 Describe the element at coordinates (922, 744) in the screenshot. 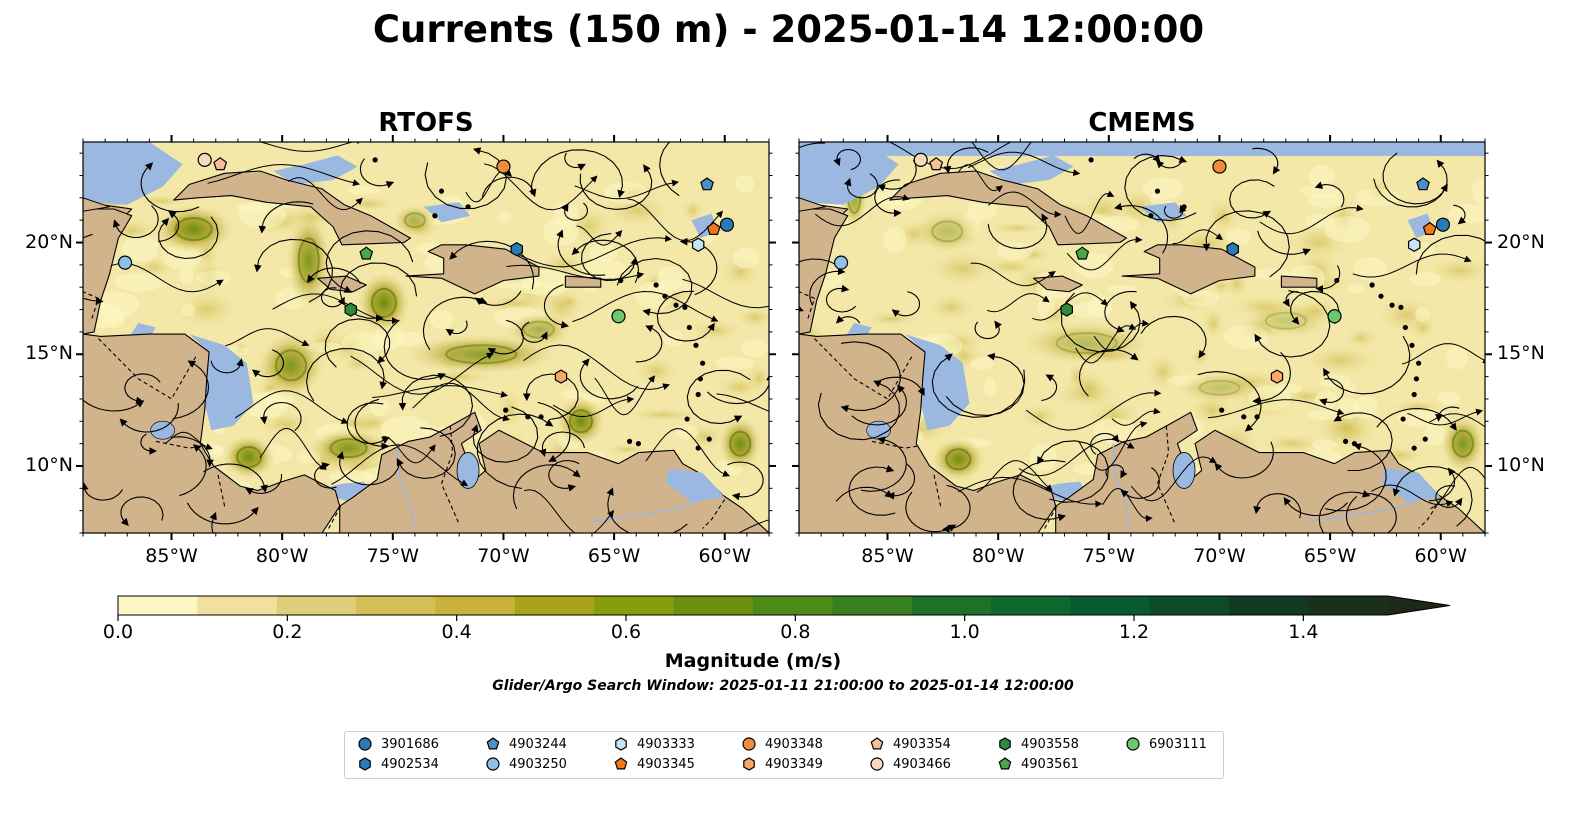

I see `legend-label: 4903354` at that location.